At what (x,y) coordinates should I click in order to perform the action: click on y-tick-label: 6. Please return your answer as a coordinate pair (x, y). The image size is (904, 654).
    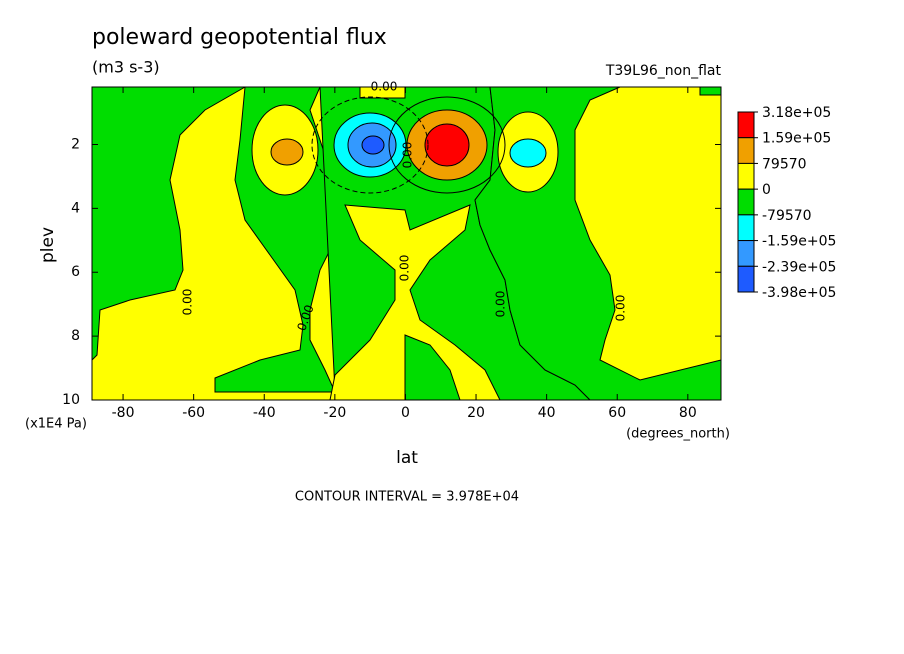
    Looking at the image, I should click on (75, 272).